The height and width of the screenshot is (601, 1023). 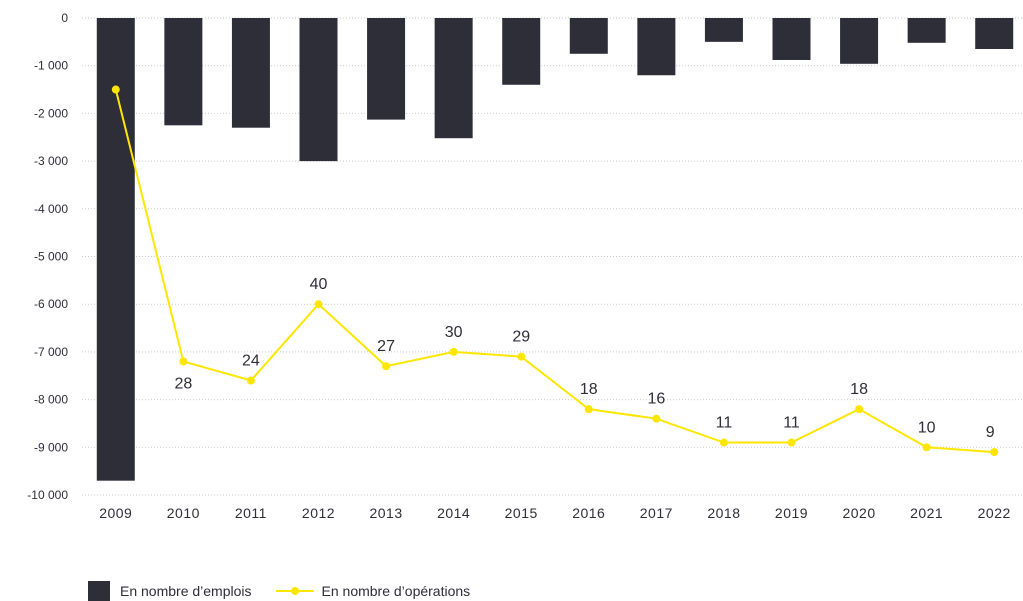 I want to click on data-label-2021: 10, so click(x=927, y=427).